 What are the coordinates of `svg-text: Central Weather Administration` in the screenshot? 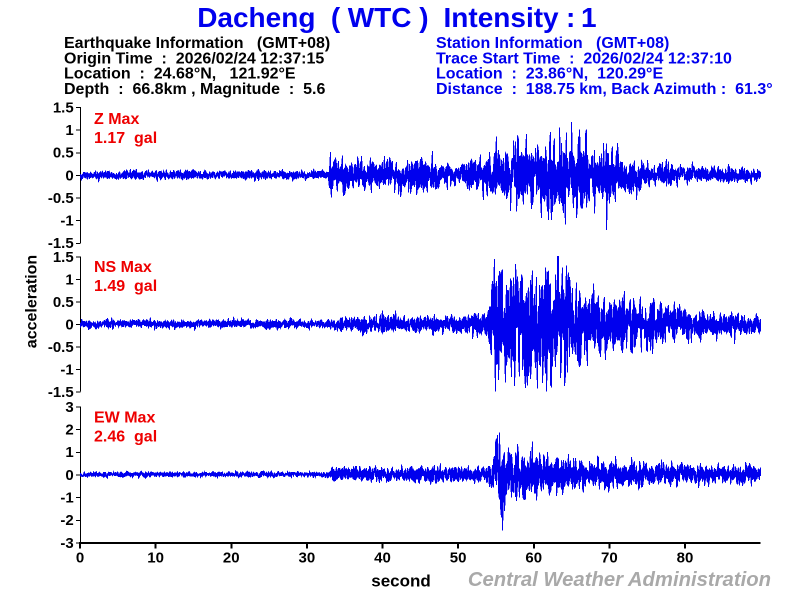 It's located at (619, 580).